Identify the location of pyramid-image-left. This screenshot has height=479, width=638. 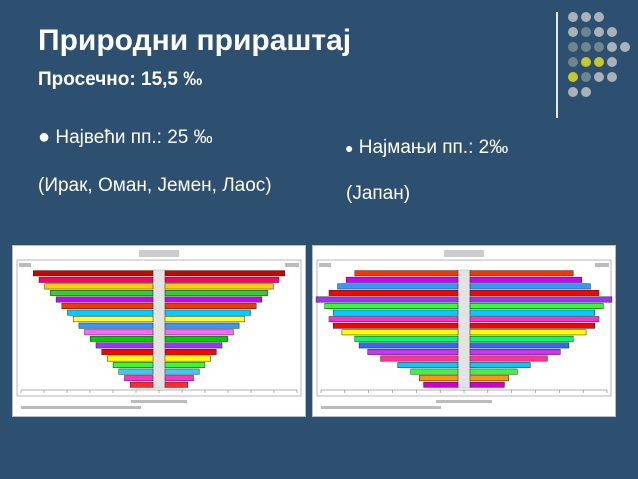
(159, 329).